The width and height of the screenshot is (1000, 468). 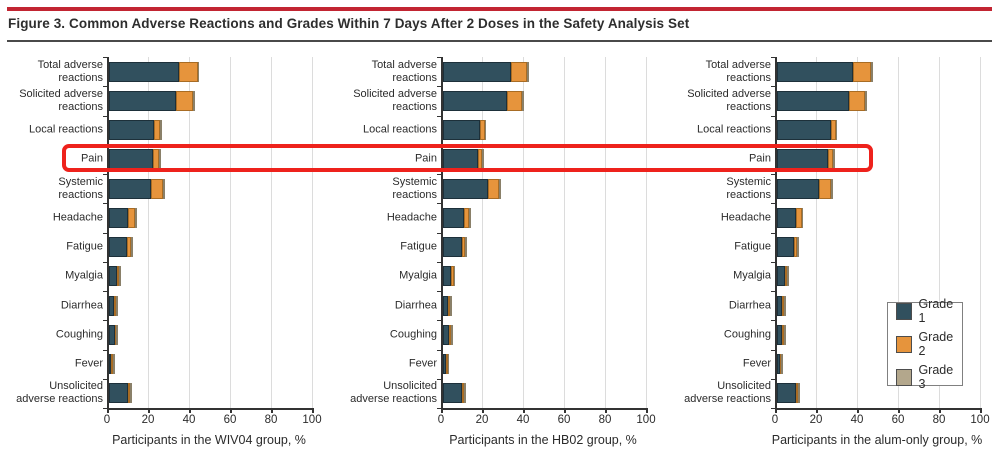 What do you see at coordinates (929, 311) in the screenshot?
I see `legend-item: Grade 1` at bounding box center [929, 311].